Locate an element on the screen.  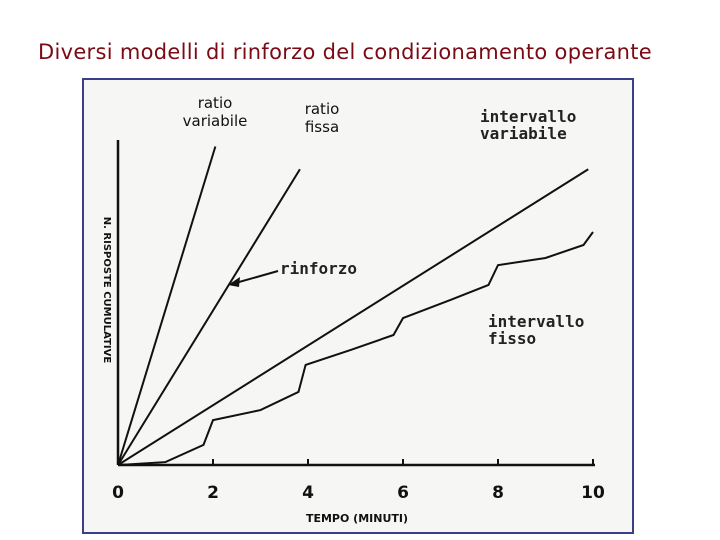
series-label: ratio variabile is located at coordinates (215, 112).